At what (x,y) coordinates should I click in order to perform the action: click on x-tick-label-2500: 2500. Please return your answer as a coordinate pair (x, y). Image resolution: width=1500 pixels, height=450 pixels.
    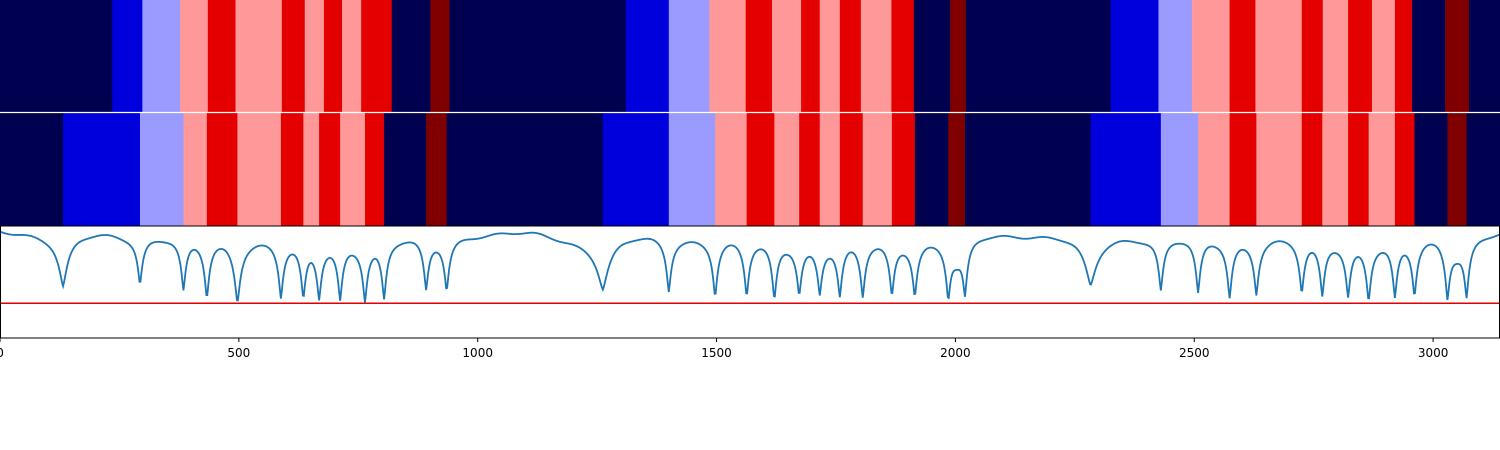
    Looking at the image, I should click on (1194, 353).